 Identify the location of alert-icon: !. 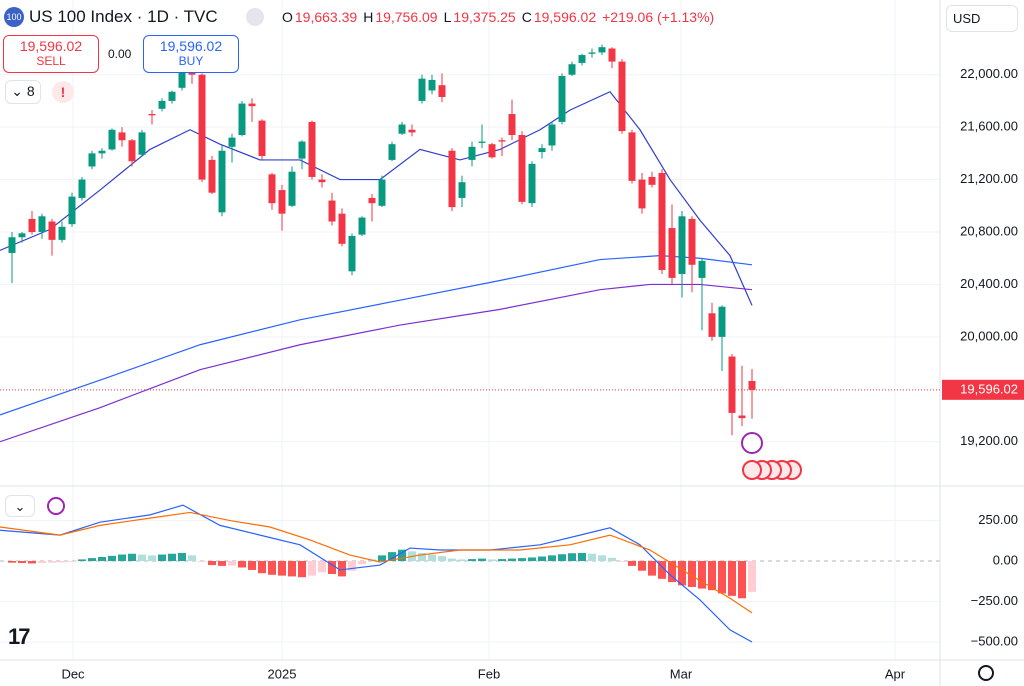
(63, 92).